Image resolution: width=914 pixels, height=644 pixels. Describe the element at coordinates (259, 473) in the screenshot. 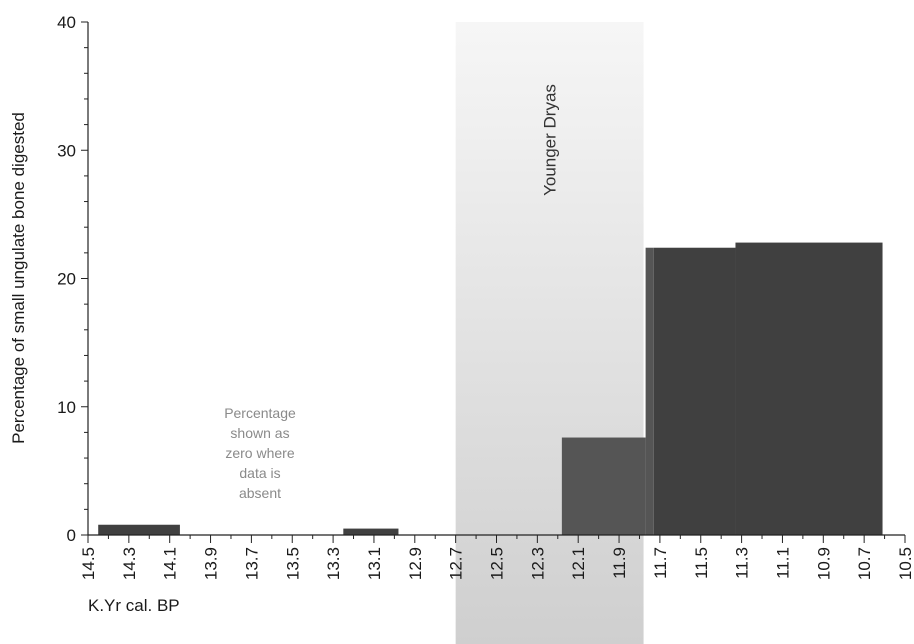

I see `annotation-line: data is` at that location.